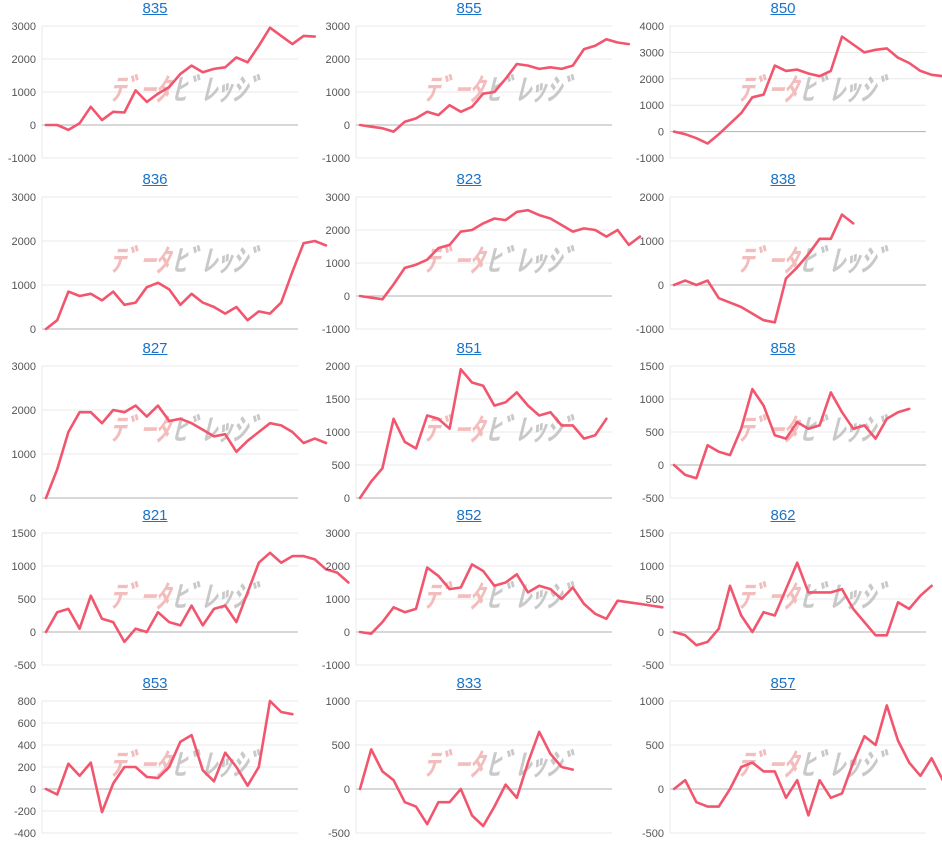  What do you see at coordinates (155, 179) in the screenshot?
I see `chart-title-link: 836` at bounding box center [155, 179].